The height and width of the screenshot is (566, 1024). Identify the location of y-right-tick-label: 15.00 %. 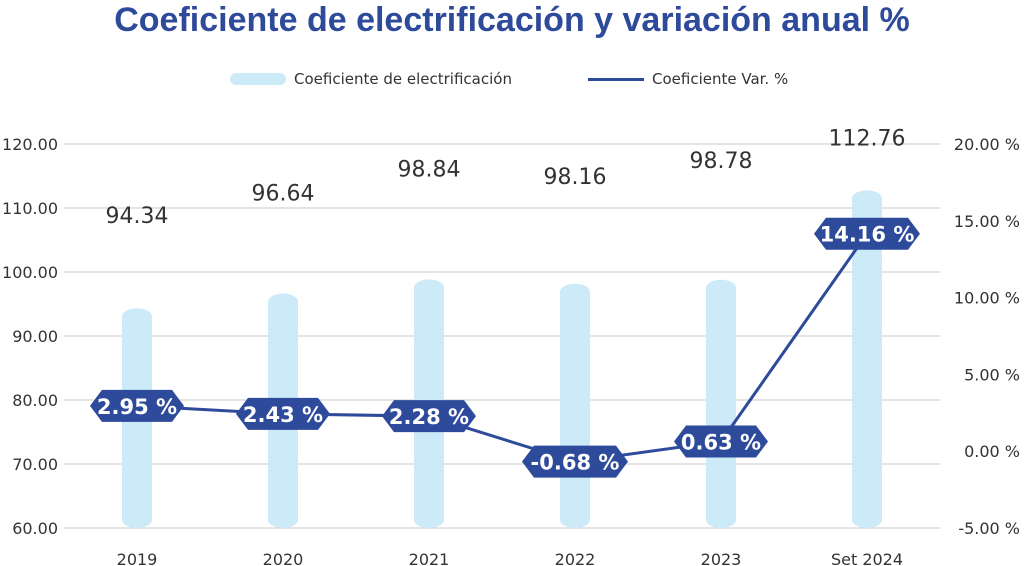
(987, 221).